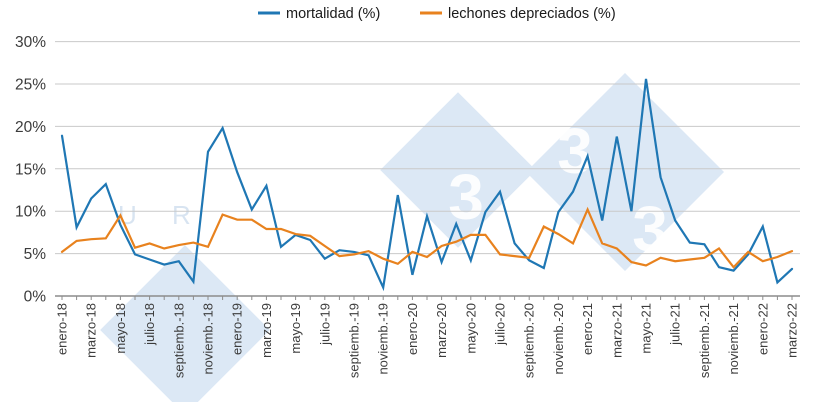 Image resolution: width=820 pixels, height=402 pixels. What do you see at coordinates (616, 330) in the screenshot?
I see `x-tick-label: marzo-21` at bounding box center [616, 330].